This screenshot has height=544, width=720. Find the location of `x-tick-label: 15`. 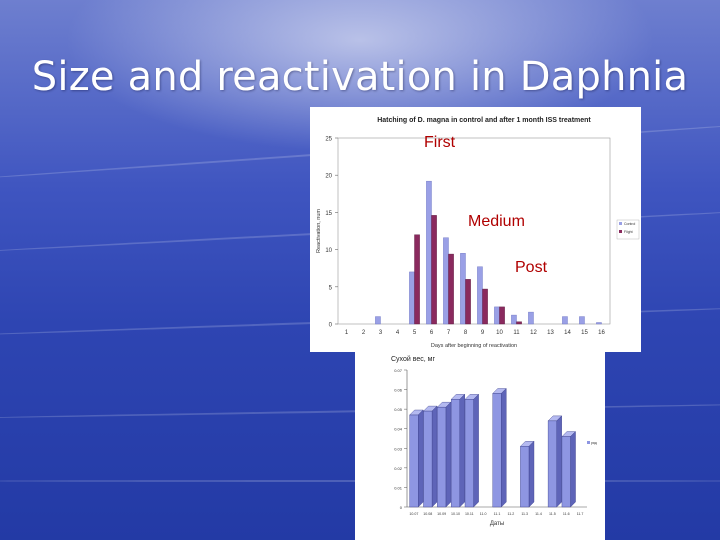

x-tick-label: 15 is located at coordinates (584, 333).